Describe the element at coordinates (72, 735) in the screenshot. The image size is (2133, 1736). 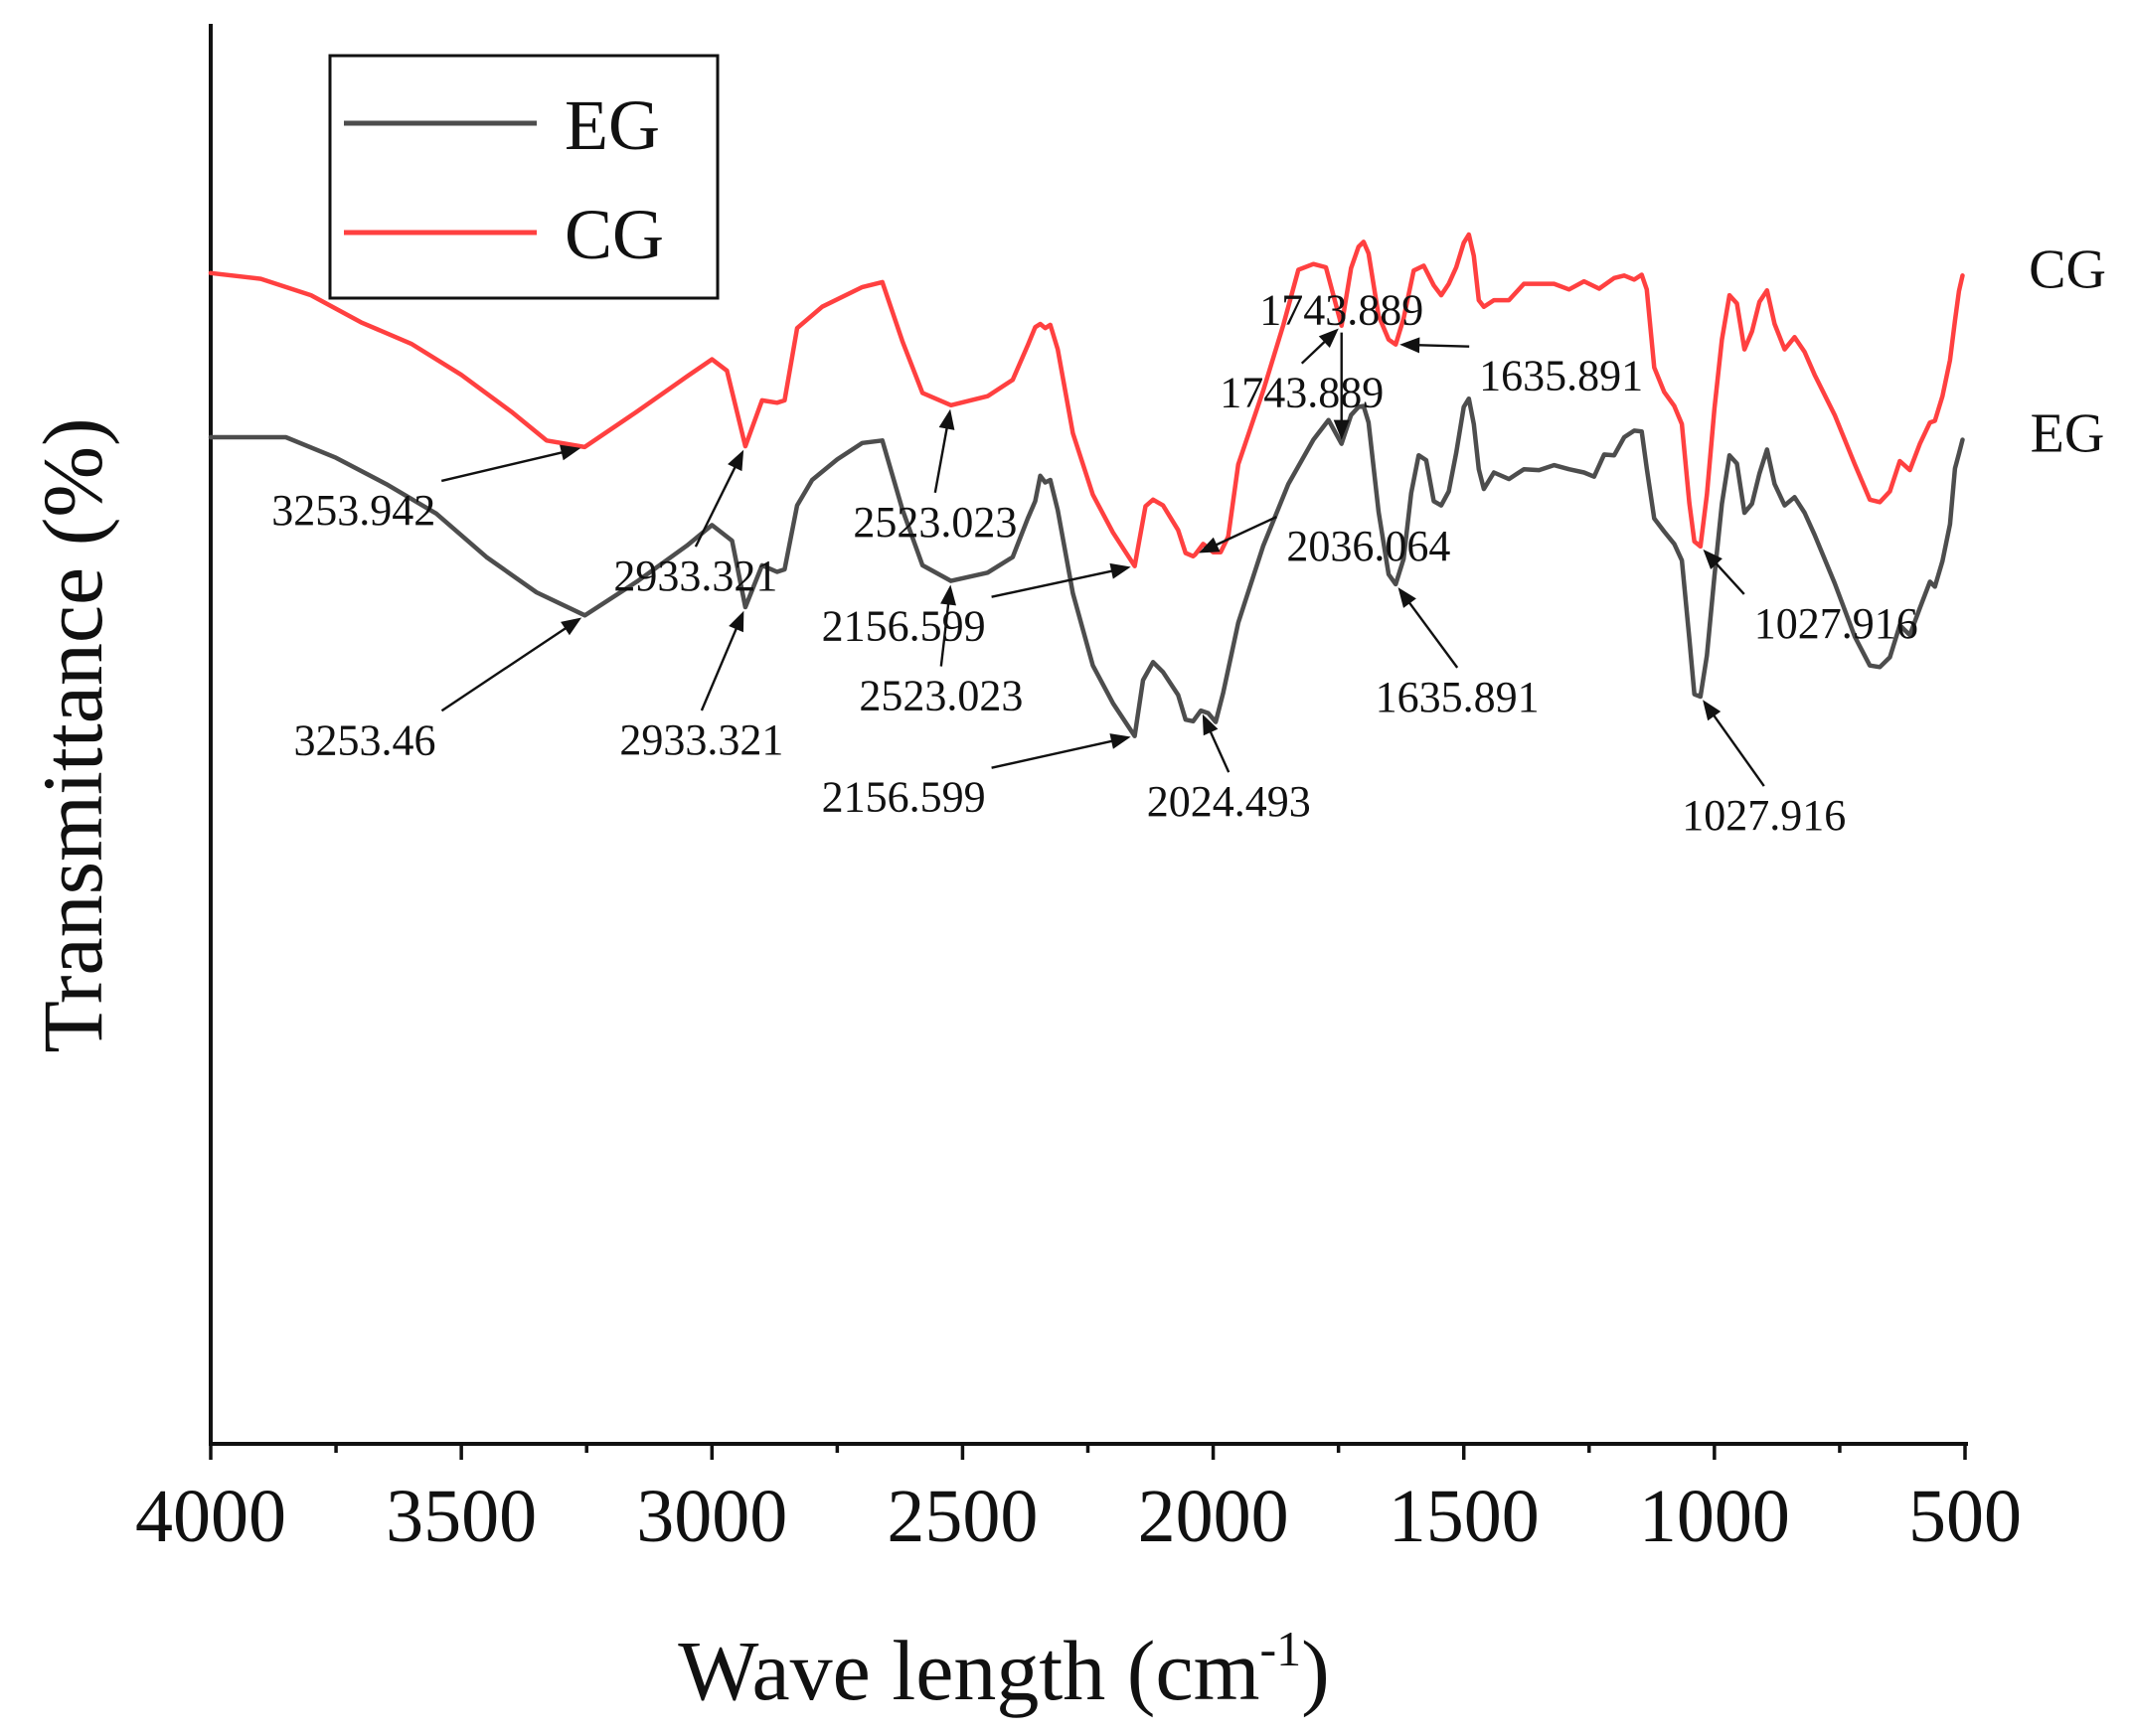
I see `y-axis-title: Transmittance (%)` at that location.